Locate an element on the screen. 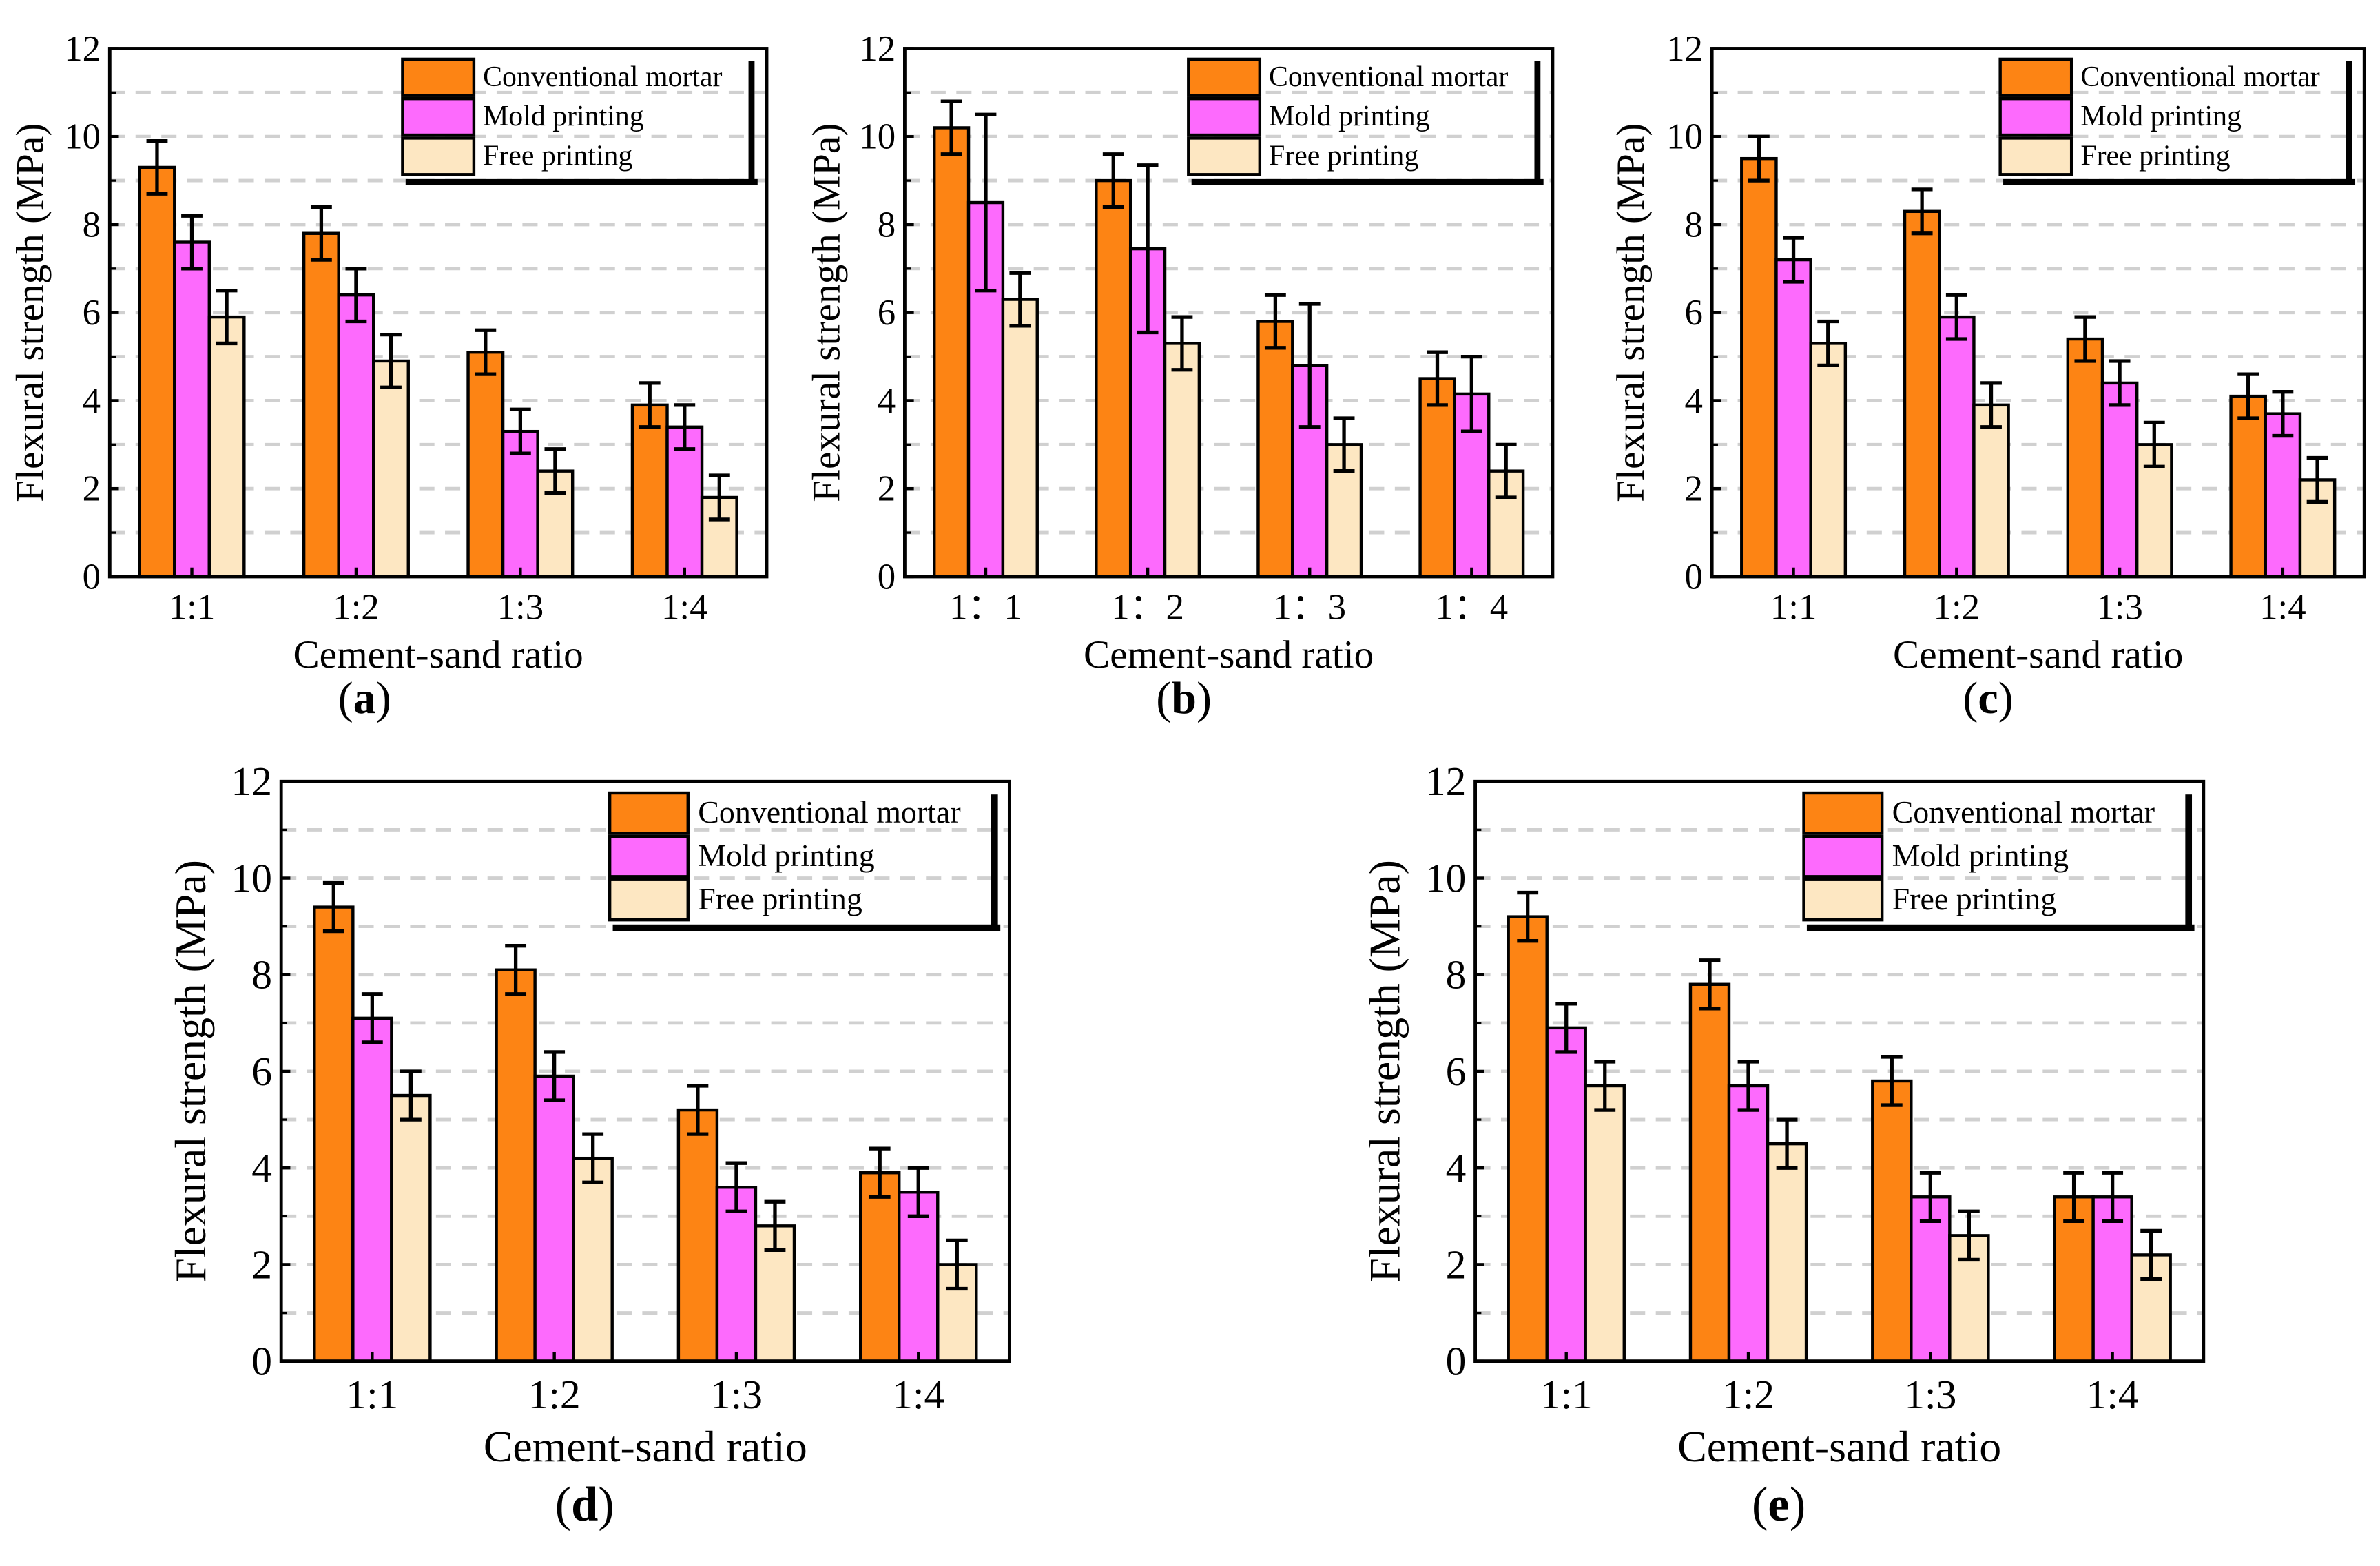 This screenshot has height=1566, width=2380. panel-caption: (a) is located at coordinates (365, 698).